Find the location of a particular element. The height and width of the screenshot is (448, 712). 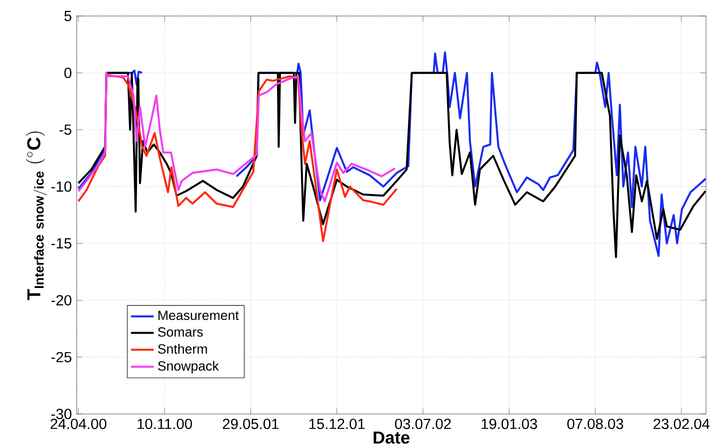

y-tick-label: -30 is located at coordinates (61, 414).